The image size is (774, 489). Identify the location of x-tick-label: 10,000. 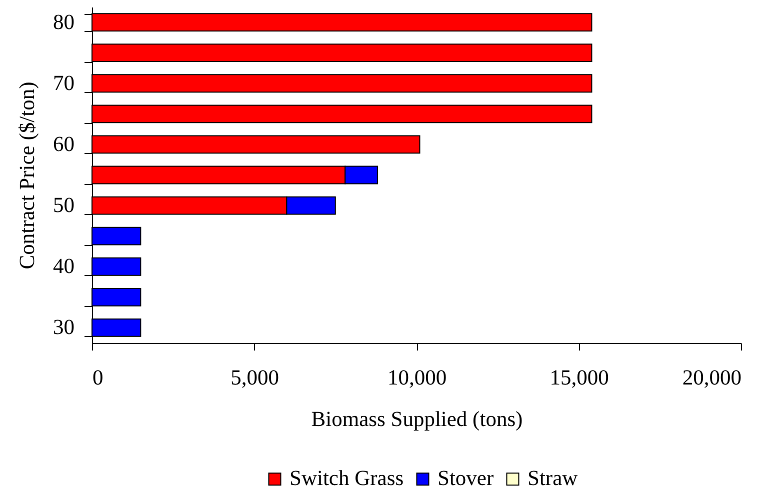
(417, 378).